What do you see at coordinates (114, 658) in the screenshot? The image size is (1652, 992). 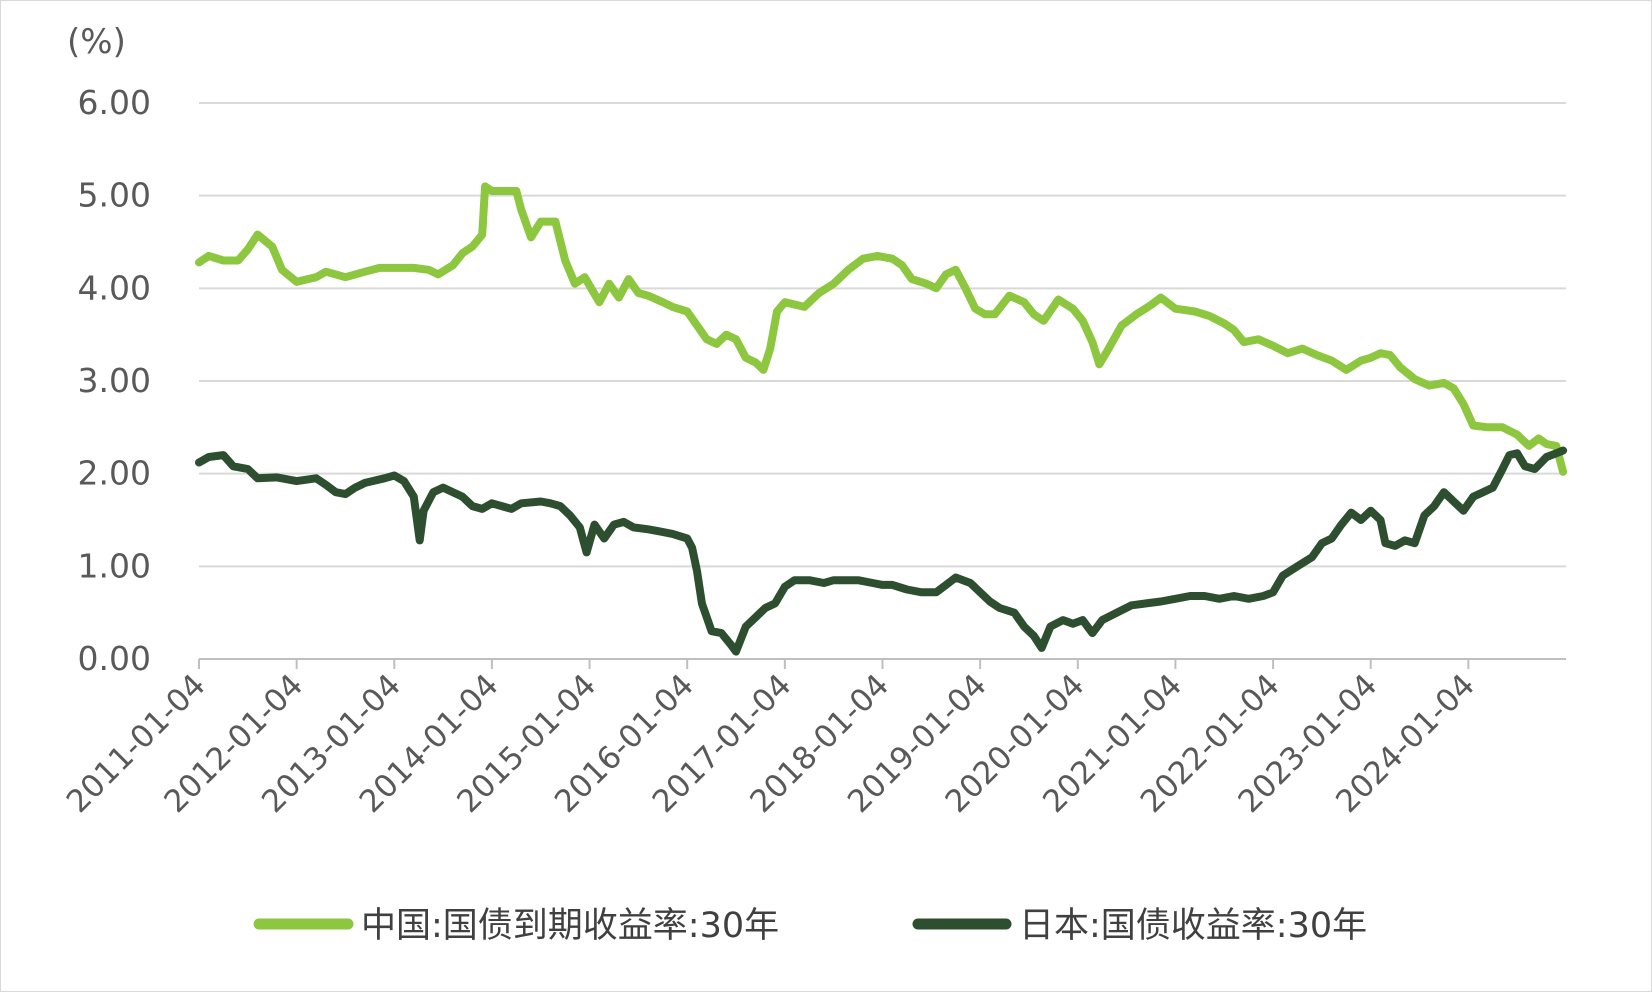 I see `y-tick-label-0: 0.00` at bounding box center [114, 658].